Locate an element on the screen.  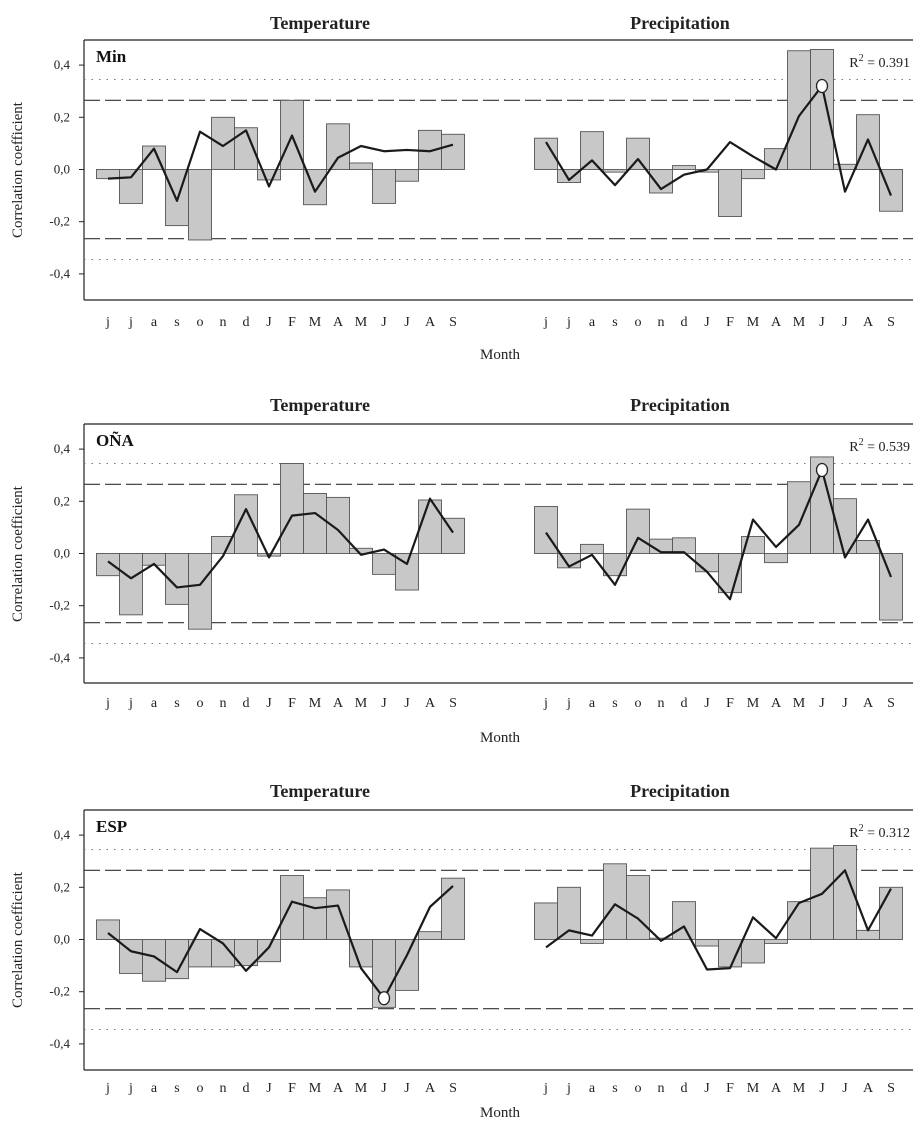
r-squared-label: R2 = 0.391 is located at coordinates (879, 62).